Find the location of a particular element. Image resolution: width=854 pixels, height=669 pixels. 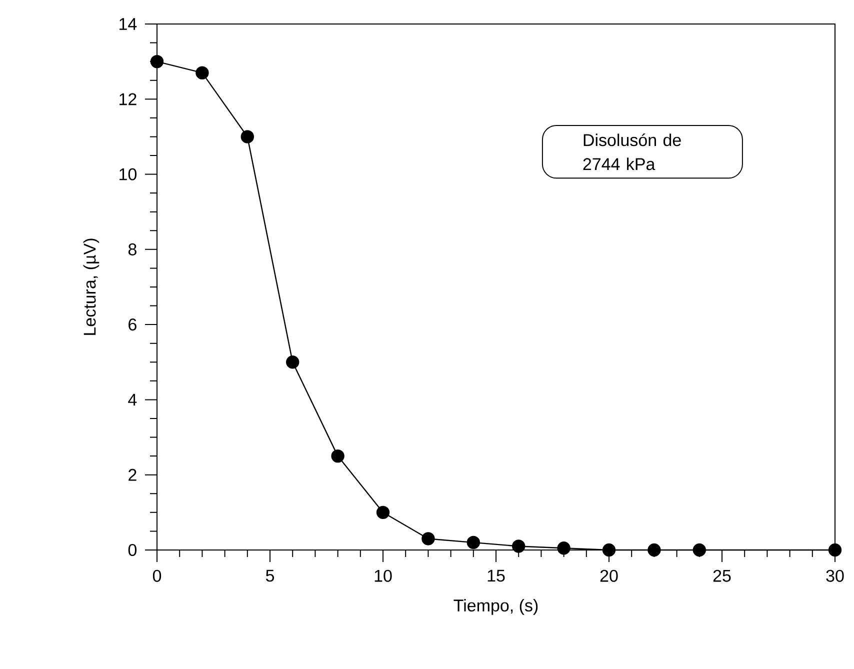

x-tick-label: 10 is located at coordinates (383, 576).